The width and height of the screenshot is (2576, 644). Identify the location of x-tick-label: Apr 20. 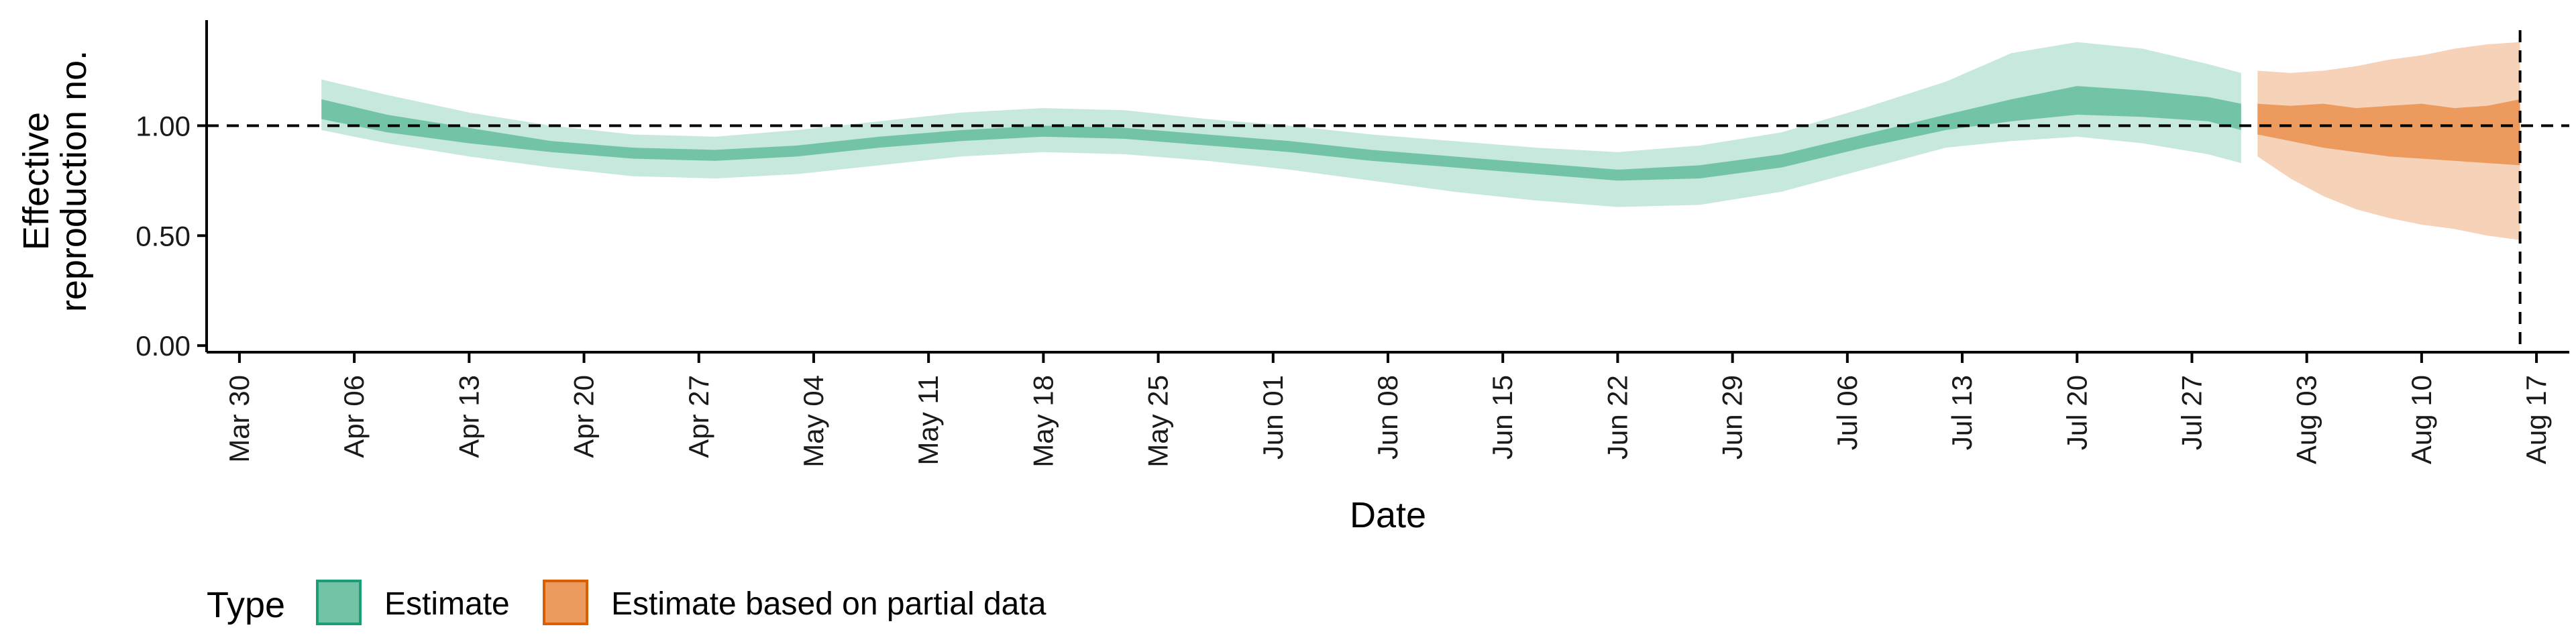
(584, 416).